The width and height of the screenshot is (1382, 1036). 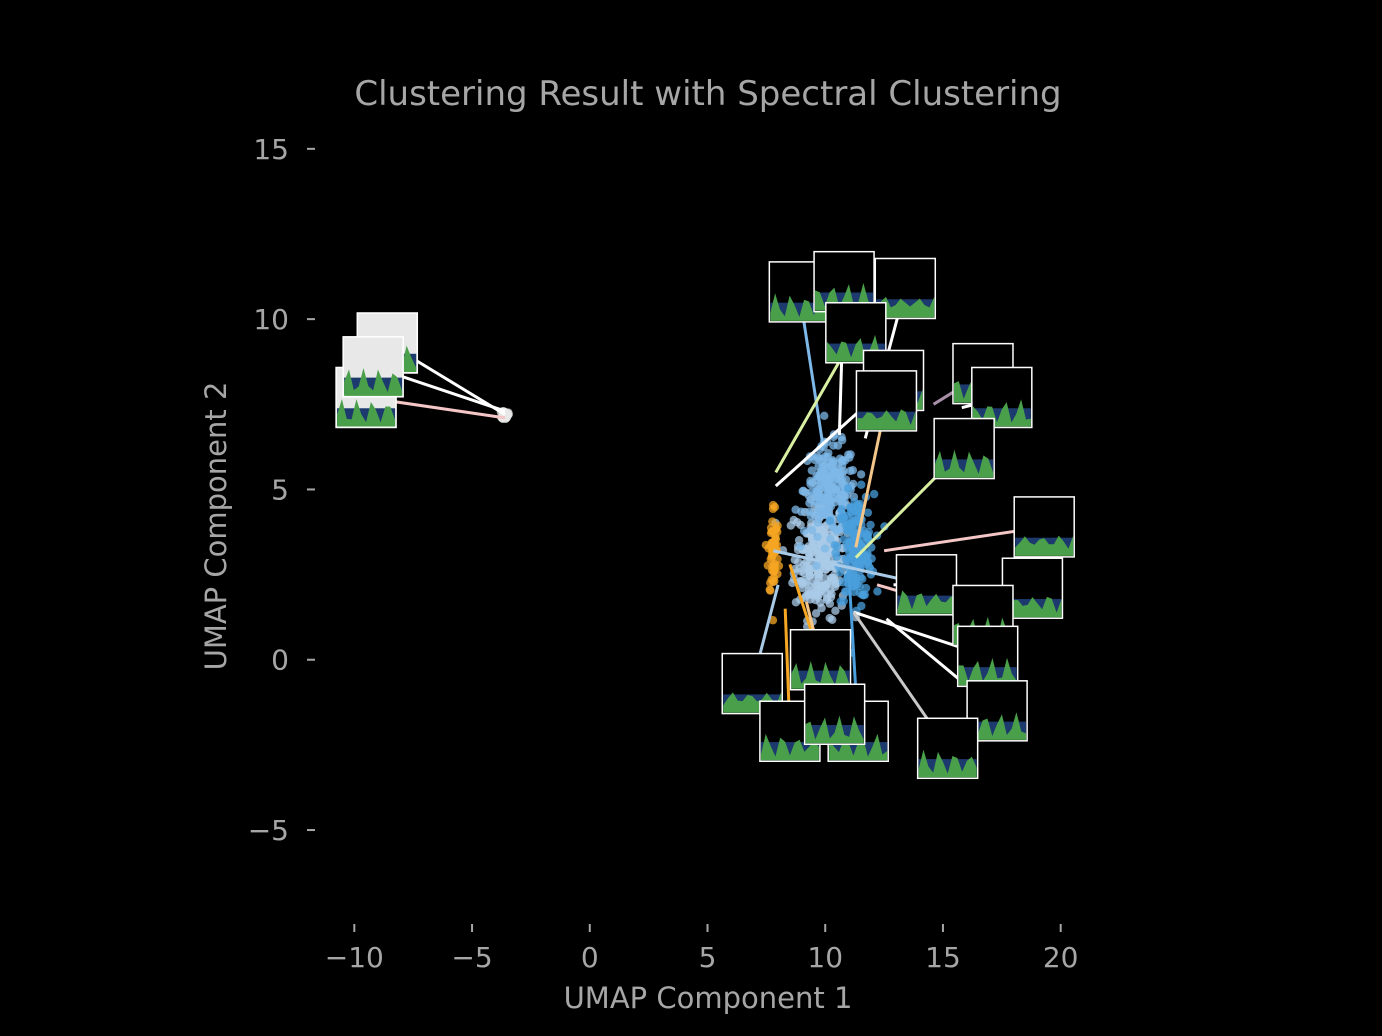 I want to click on x-tick-label: 0, so click(x=590, y=957).